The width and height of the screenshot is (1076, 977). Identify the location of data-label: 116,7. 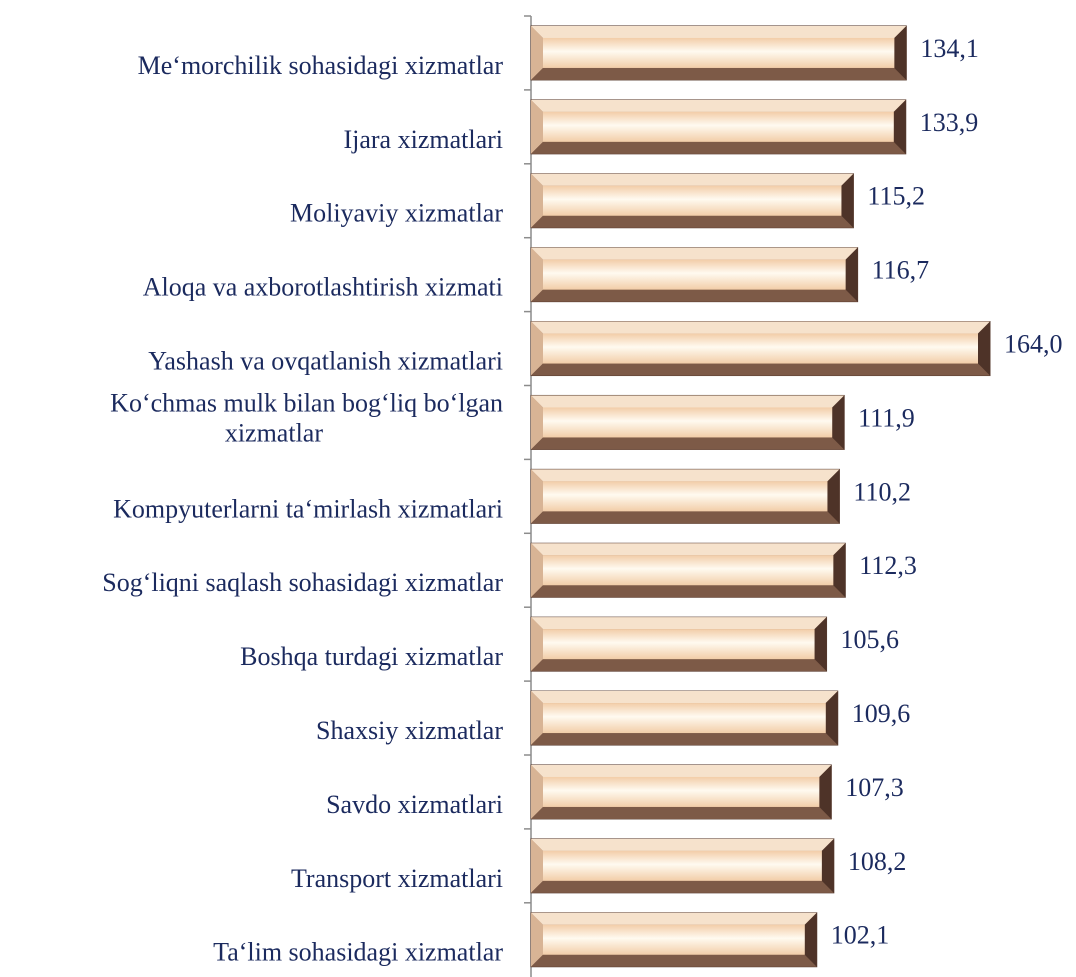
(901, 270).